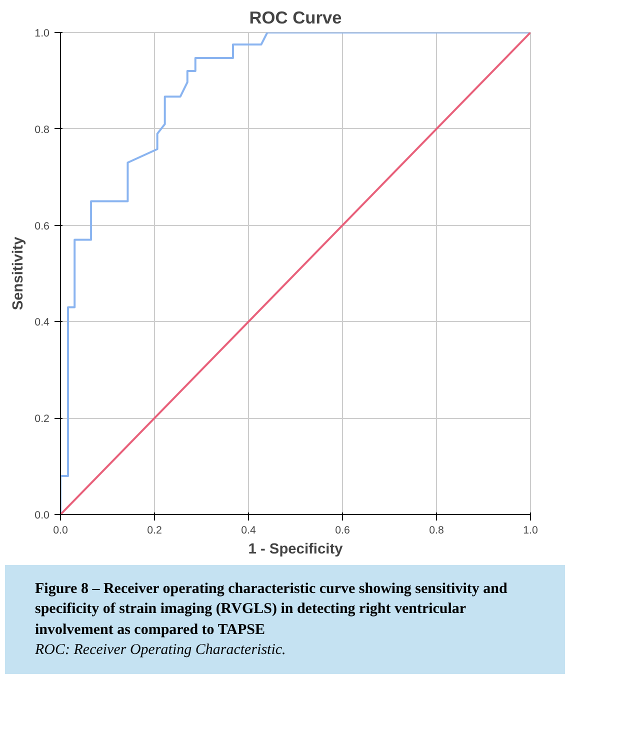 The width and height of the screenshot is (621, 730). I want to click on caption: Figure 8 – Receiver operating characteristic curve showing sensitivity and specificity of strain imaging (RVGLS) in detecting right ventricular involvement as compared to TAPSE, so click(271, 610).